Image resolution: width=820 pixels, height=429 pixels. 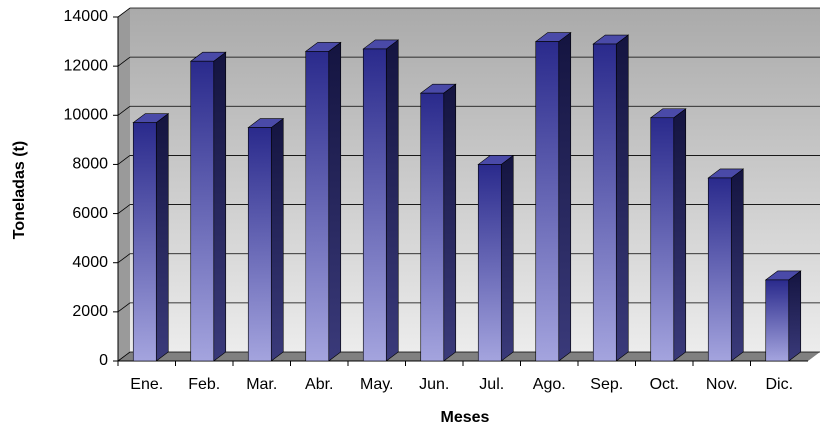 I want to click on y-axis-title: Toneladas (t), so click(x=19, y=190).